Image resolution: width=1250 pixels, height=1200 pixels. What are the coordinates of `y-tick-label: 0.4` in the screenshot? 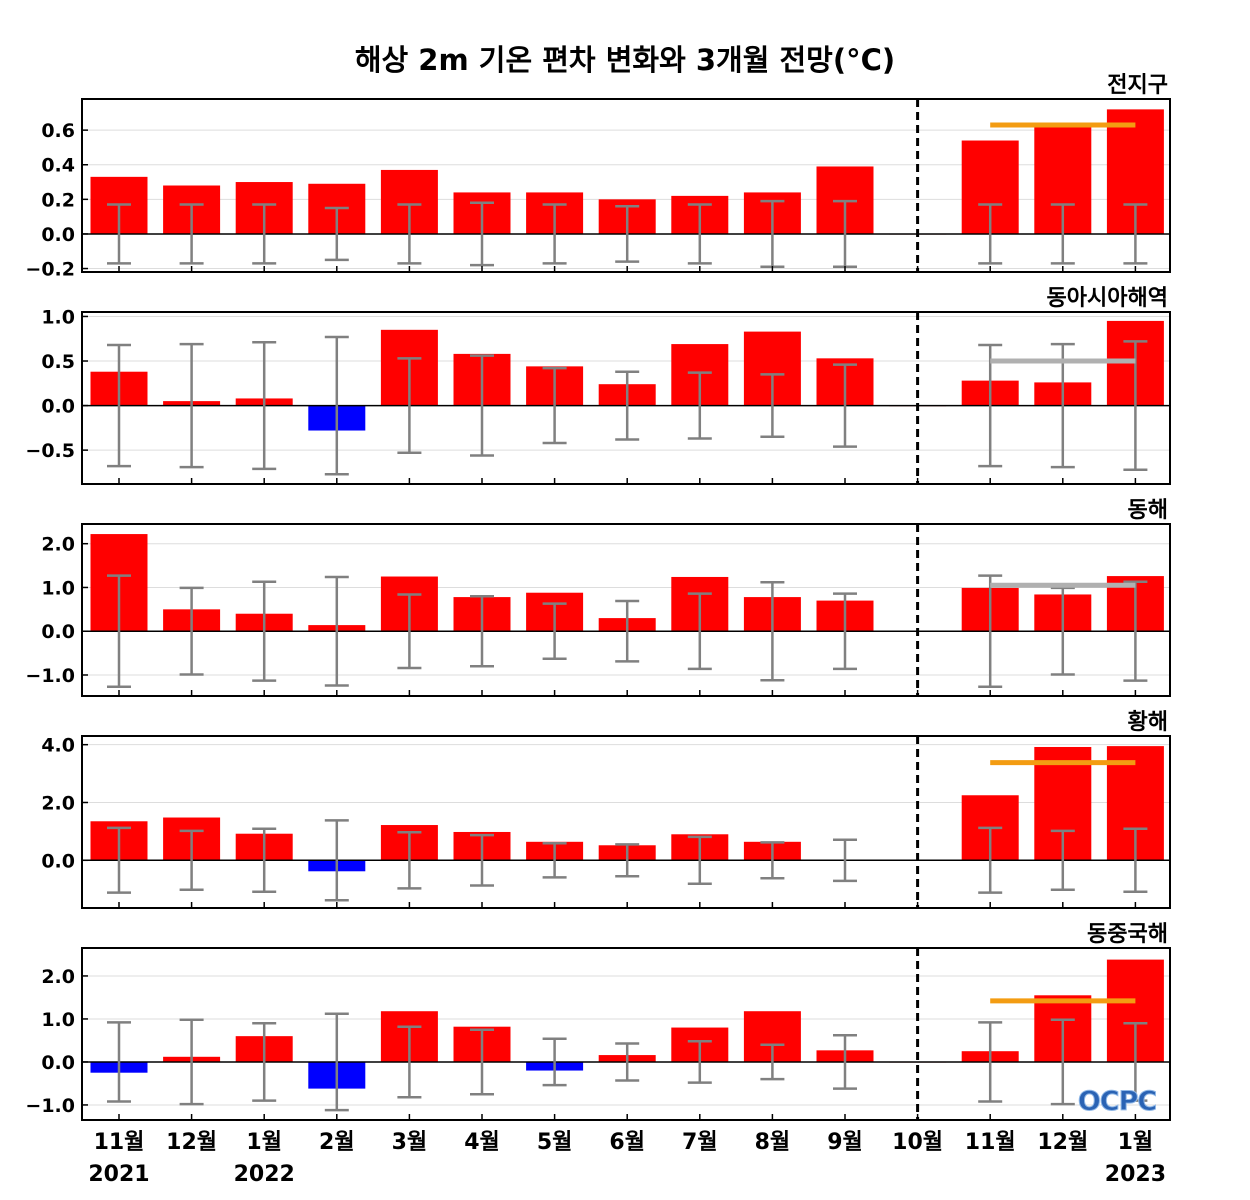 It's located at (58, 166).